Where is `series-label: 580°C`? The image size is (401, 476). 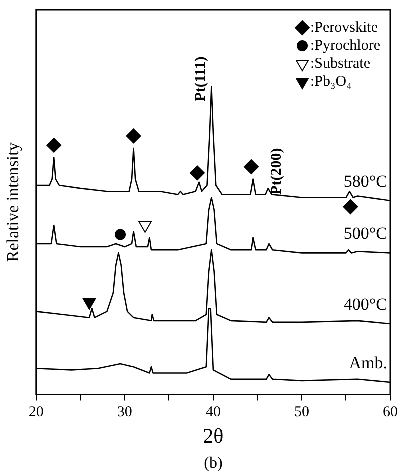
series-label: 580°C is located at coordinates (366, 181).